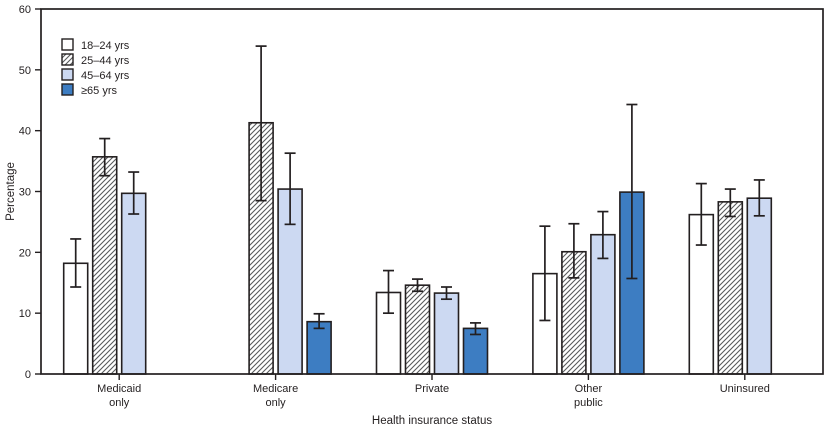  Describe the element at coordinates (11, 191) in the screenshot. I see `y-axis-title: Percentage` at that location.